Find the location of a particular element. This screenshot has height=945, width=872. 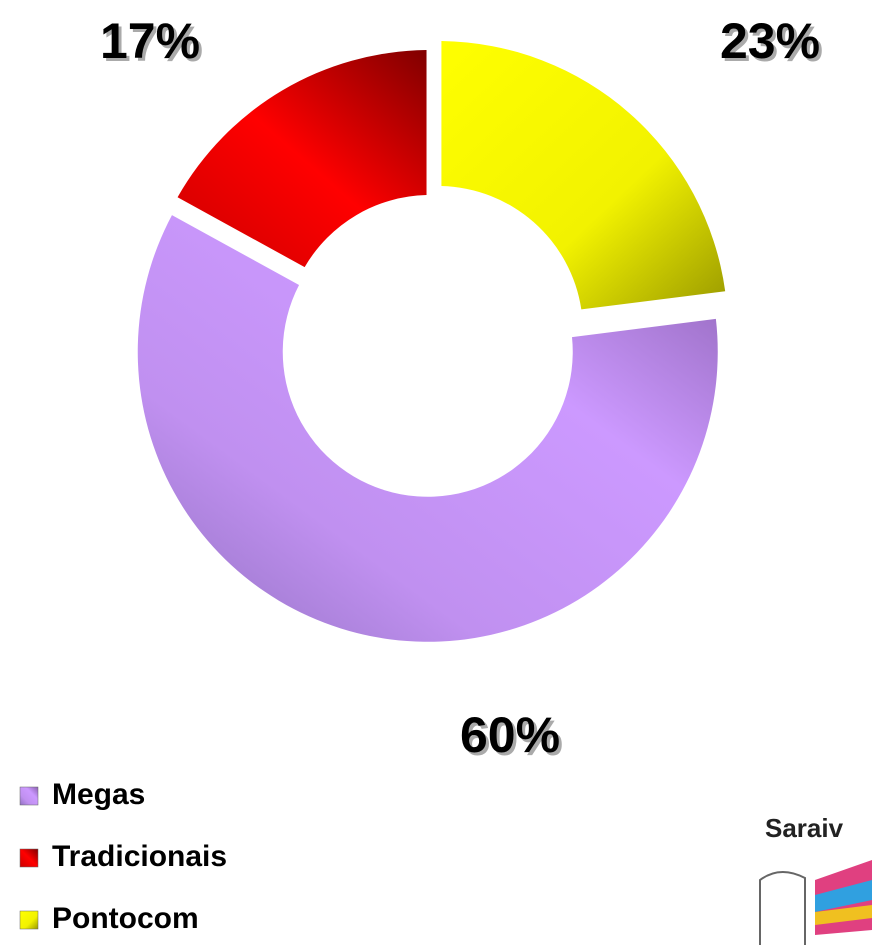

logo-text: Saraiv is located at coordinates (804, 828).